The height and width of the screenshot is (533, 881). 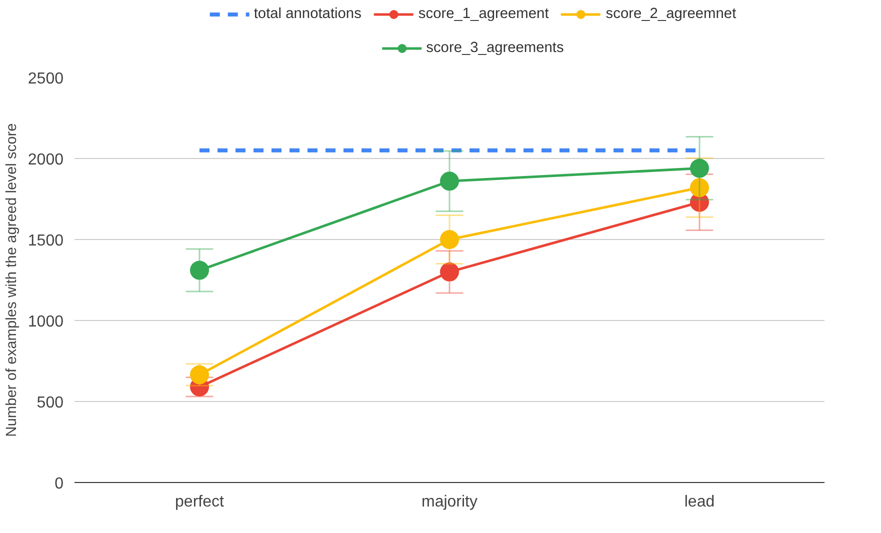 What do you see at coordinates (12, 280) in the screenshot?
I see `y-axis-title: Number of examples with the agreed level score` at bounding box center [12, 280].